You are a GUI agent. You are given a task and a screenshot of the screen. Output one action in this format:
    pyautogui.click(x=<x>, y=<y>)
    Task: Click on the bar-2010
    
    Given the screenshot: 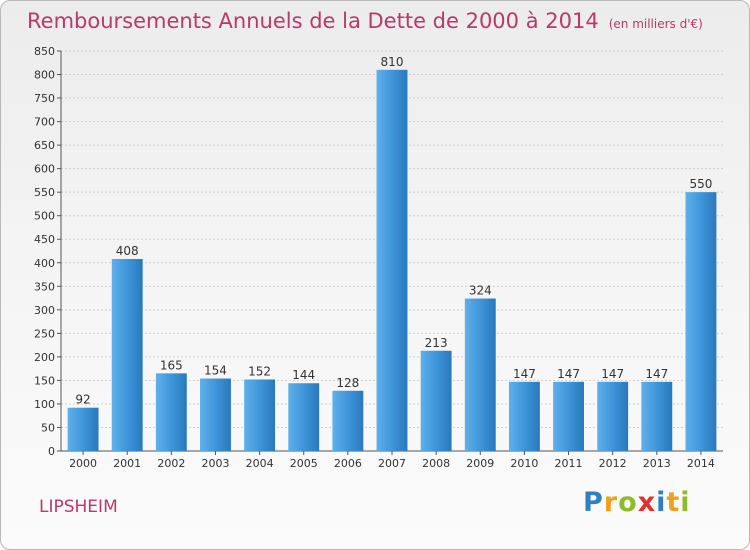 What is the action you would take?
    pyautogui.click(x=524, y=416)
    